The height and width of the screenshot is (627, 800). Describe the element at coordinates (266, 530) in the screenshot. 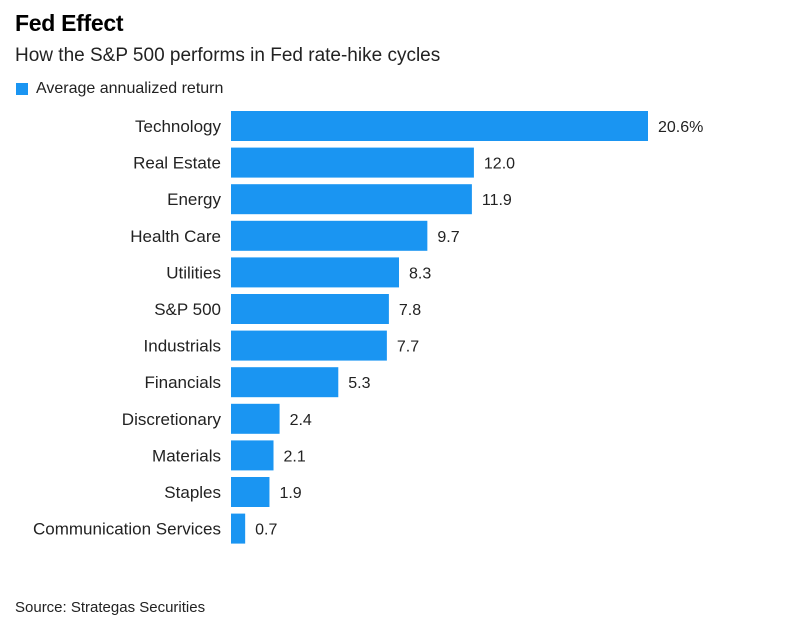

I see `value-label: 0.7` at that location.